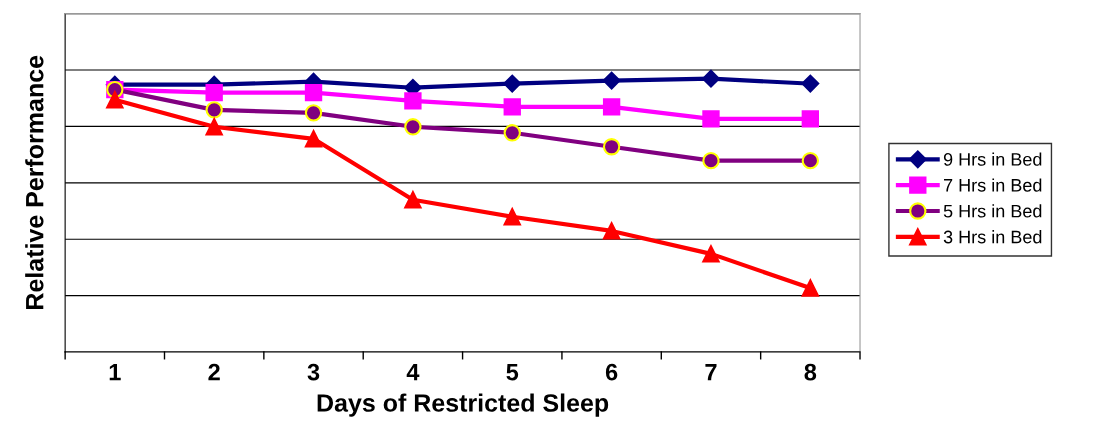 This screenshot has height=447, width=1104. What do you see at coordinates (463, 405) in the screenshot?
I see `x-axis-title: Days of Restricted Sleep` at bounding box center [463, 405].